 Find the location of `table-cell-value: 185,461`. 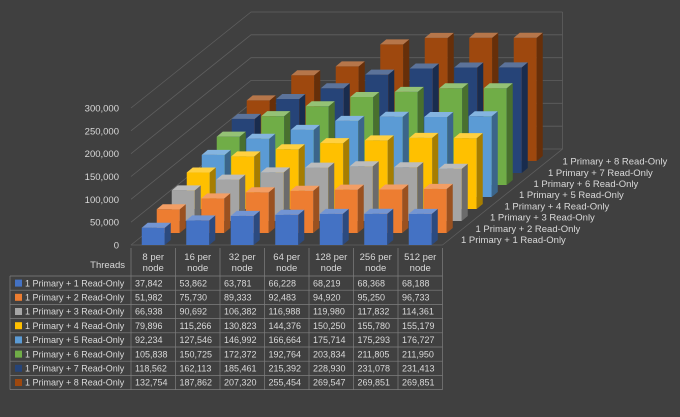

table-cell-value: 185,461 is located at coordinates (240, 369).